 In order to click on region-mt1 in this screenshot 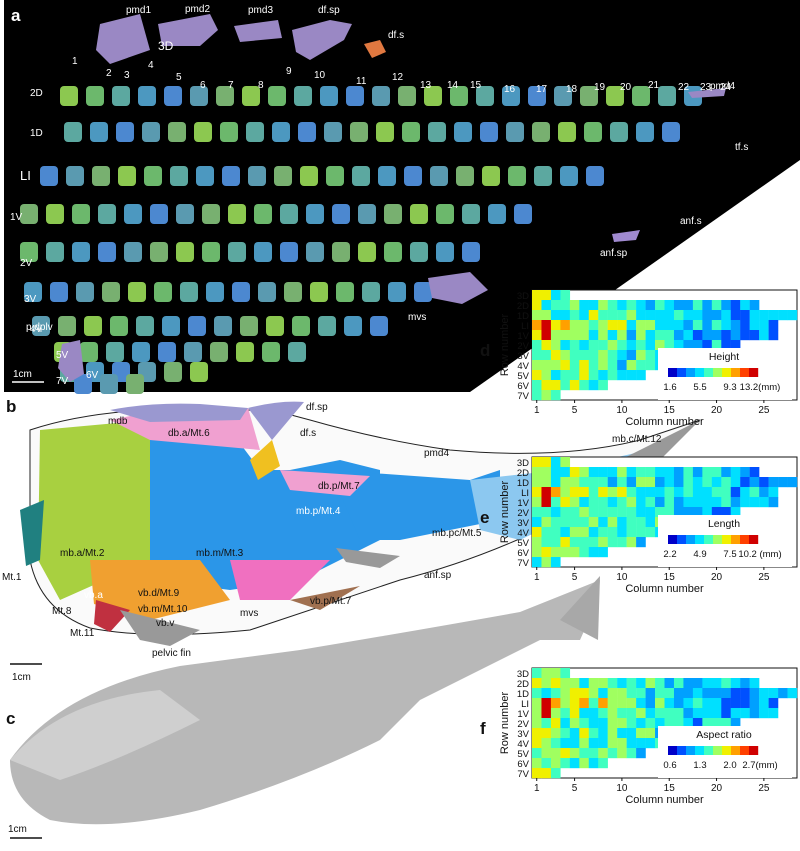, I will do `click(32, 533)`.